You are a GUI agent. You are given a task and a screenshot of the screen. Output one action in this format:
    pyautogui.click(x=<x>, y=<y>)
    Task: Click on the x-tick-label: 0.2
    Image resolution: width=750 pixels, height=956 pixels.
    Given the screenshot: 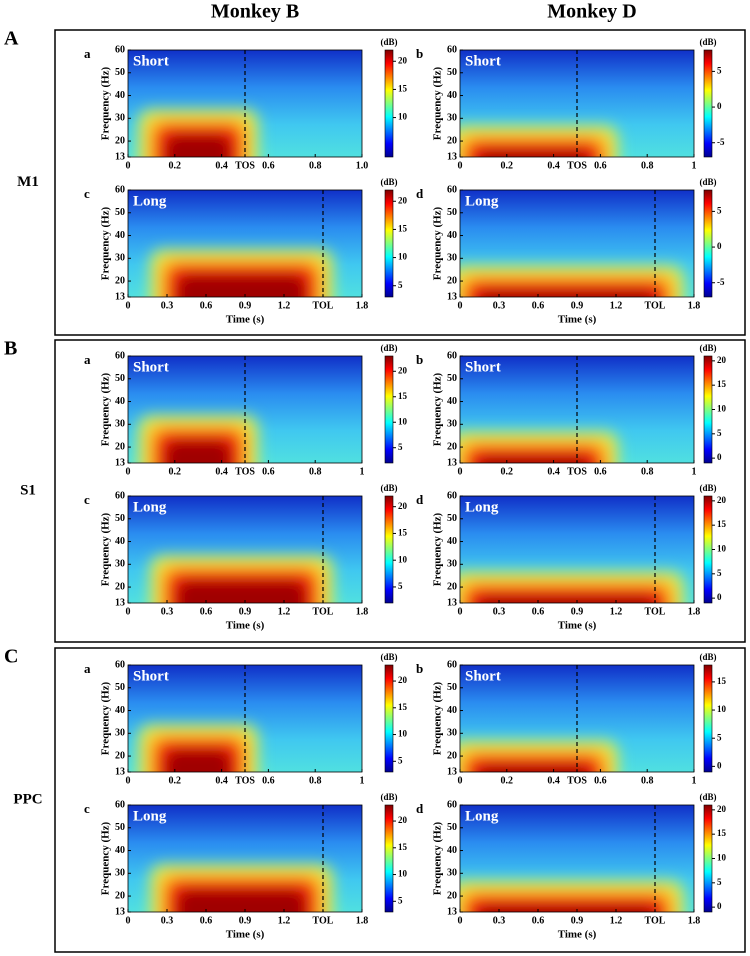 What is the action you would take?
    pyautogui.click(x=507, y=471)
    